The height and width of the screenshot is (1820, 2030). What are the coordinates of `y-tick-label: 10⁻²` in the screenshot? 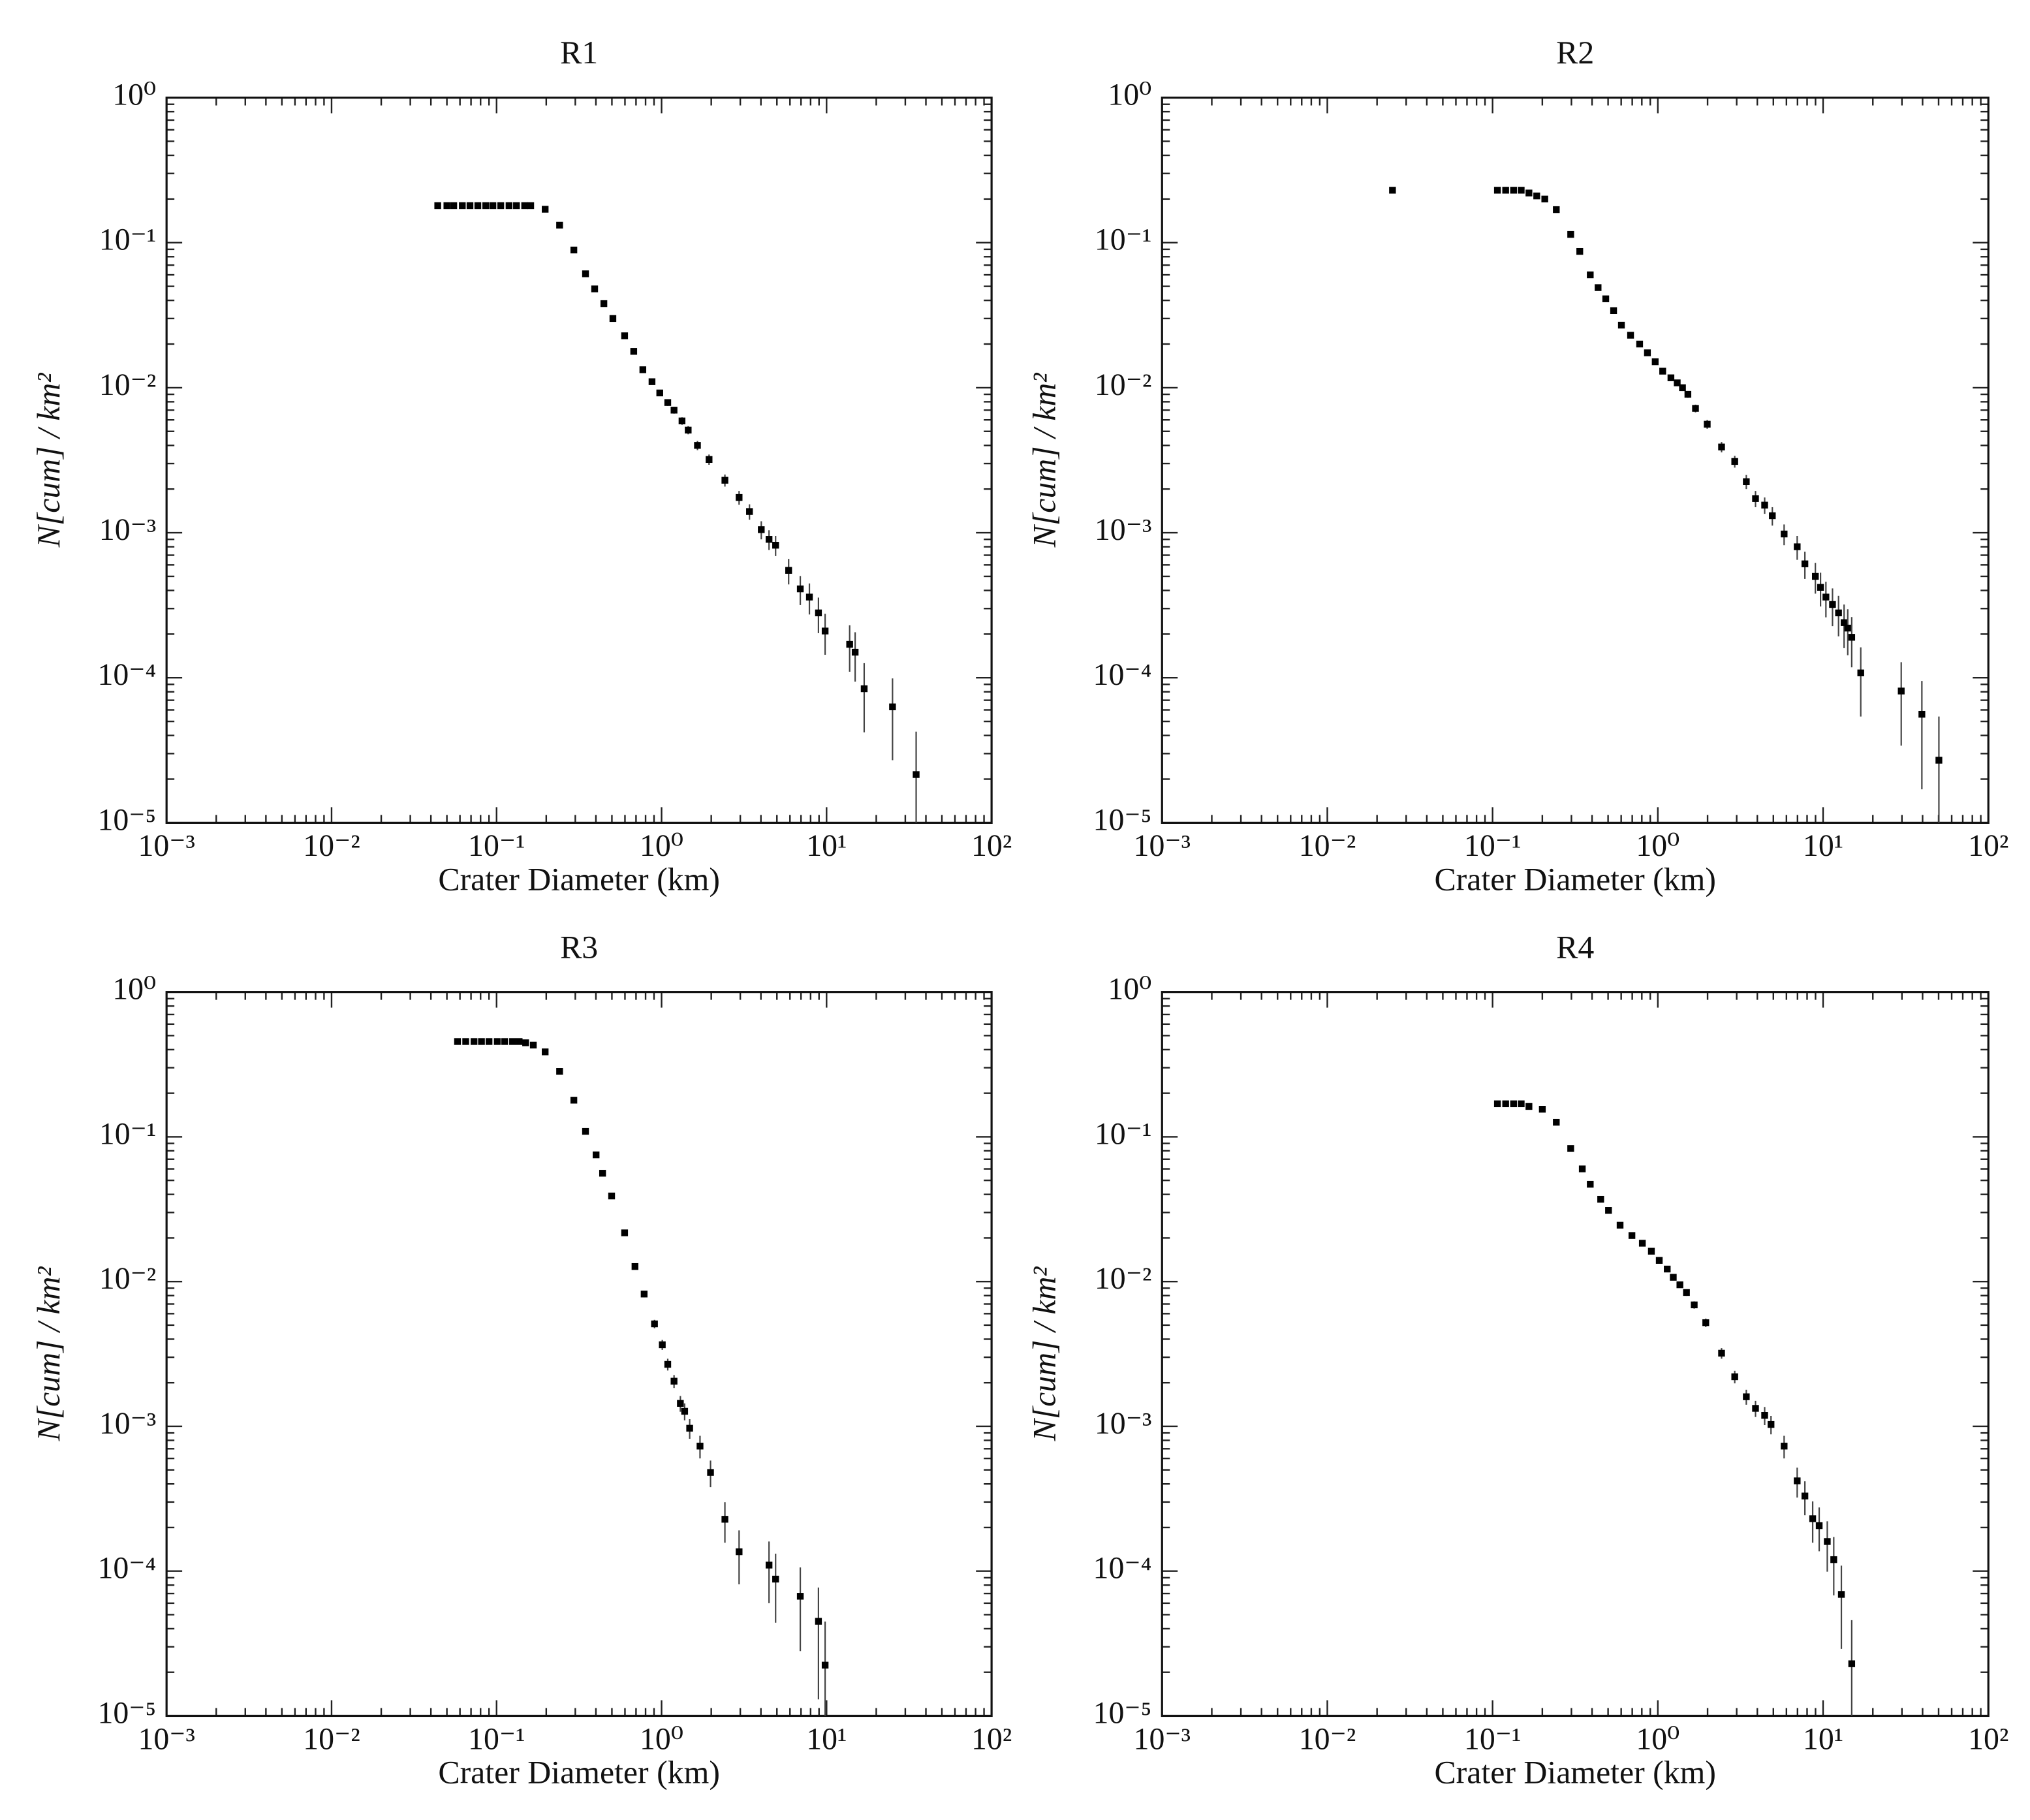 It's located at (128, 1279).